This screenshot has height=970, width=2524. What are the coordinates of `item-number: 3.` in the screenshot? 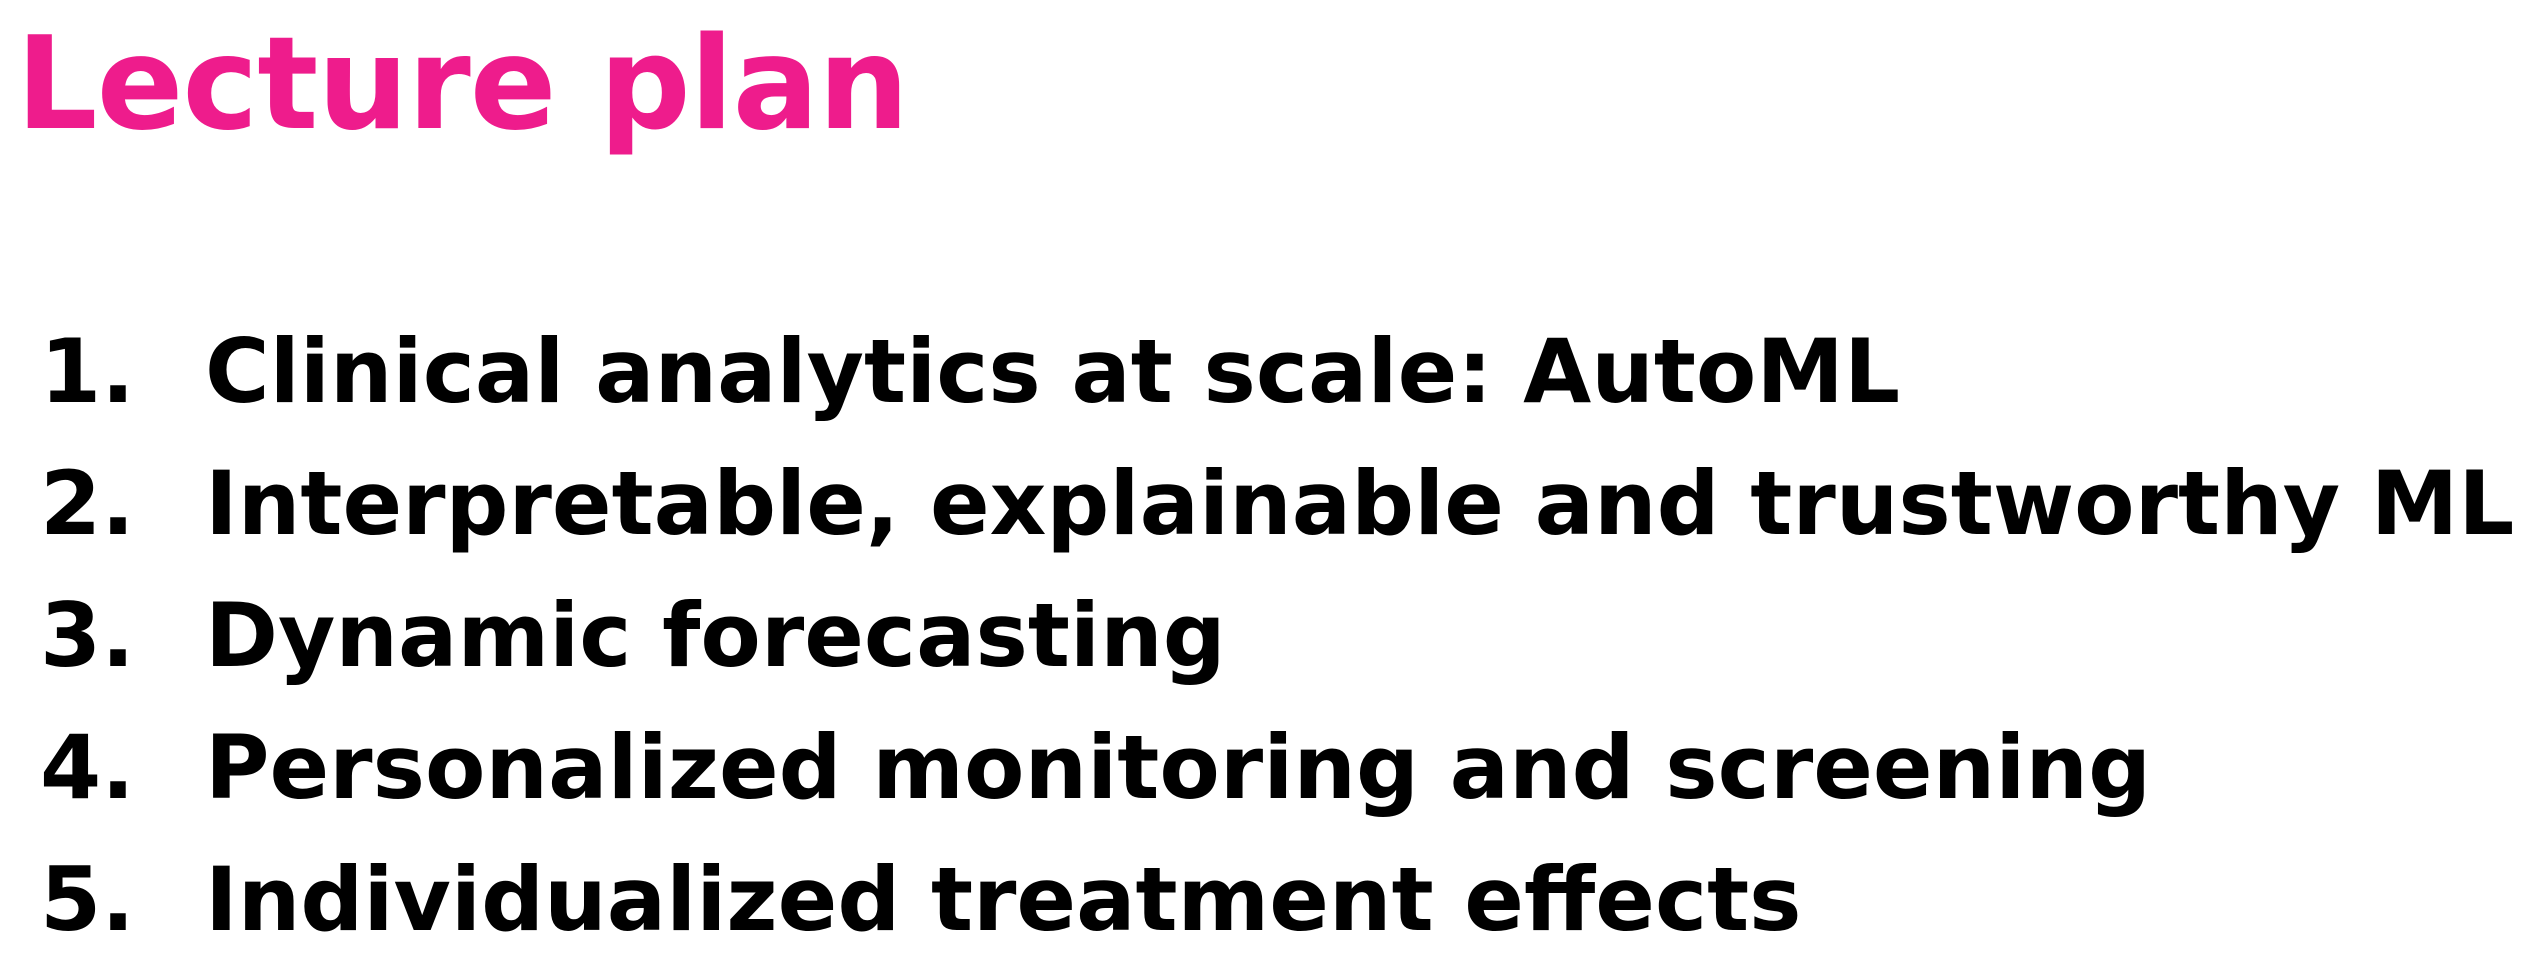 It's located at (87, 635).